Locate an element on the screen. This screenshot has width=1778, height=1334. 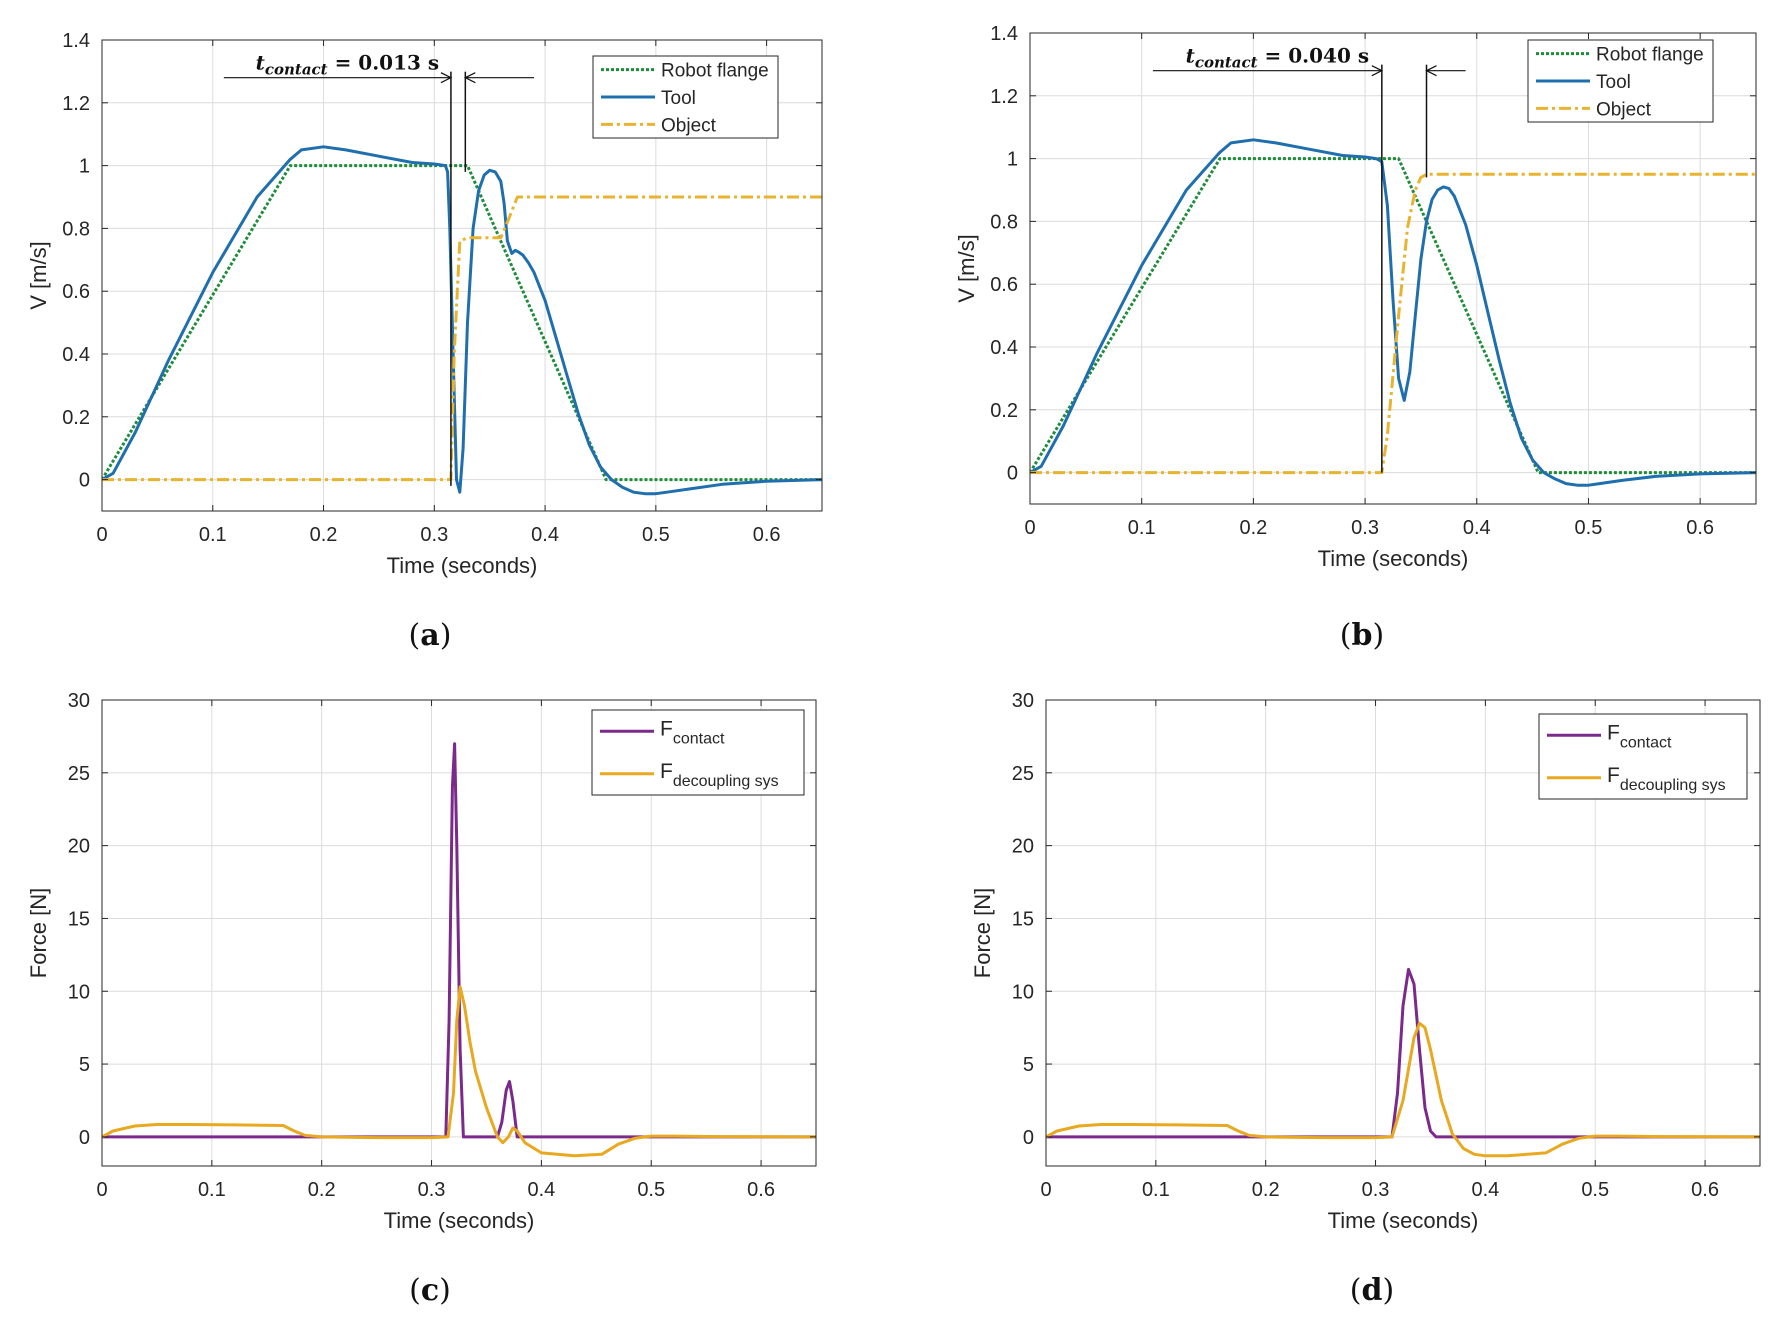
figure-footer-strip is located at coordinates (889, 1323).